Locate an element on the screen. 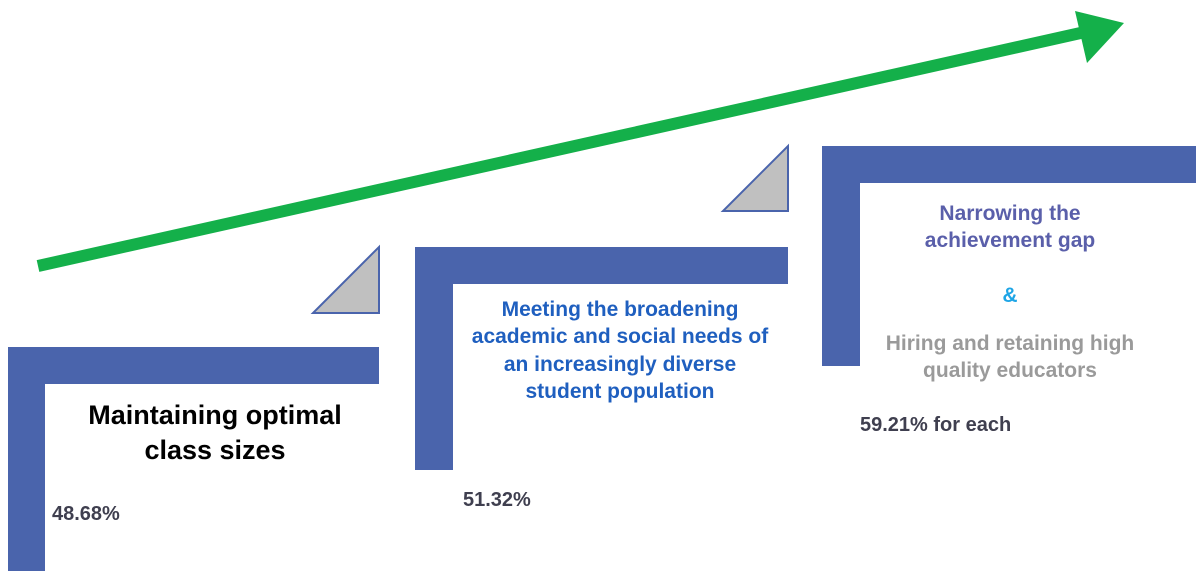 The width and height of the screenshot is (1202, 571). step3-bracket-side is located at coordinates (841, 256).